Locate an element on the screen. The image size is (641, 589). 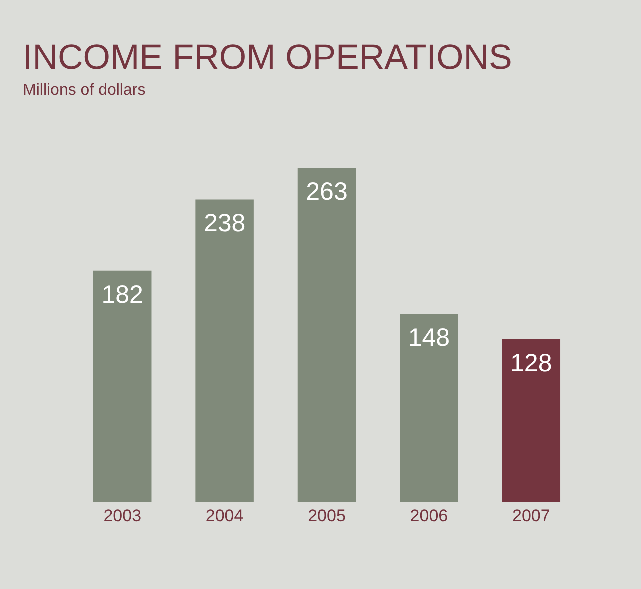
data-label: 148 is located at coordinates (429, 338).